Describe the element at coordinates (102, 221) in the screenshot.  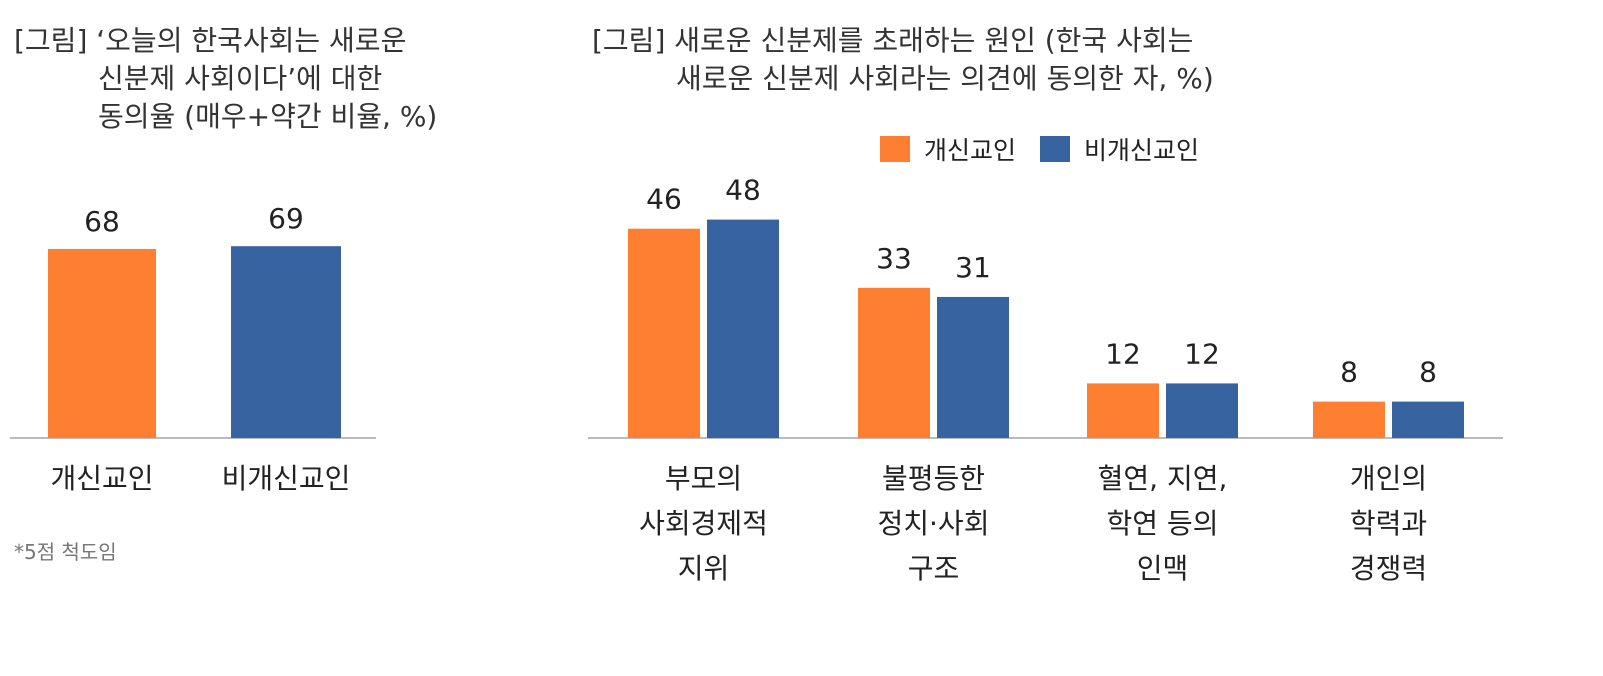
I see `data-label: 68` at that location.